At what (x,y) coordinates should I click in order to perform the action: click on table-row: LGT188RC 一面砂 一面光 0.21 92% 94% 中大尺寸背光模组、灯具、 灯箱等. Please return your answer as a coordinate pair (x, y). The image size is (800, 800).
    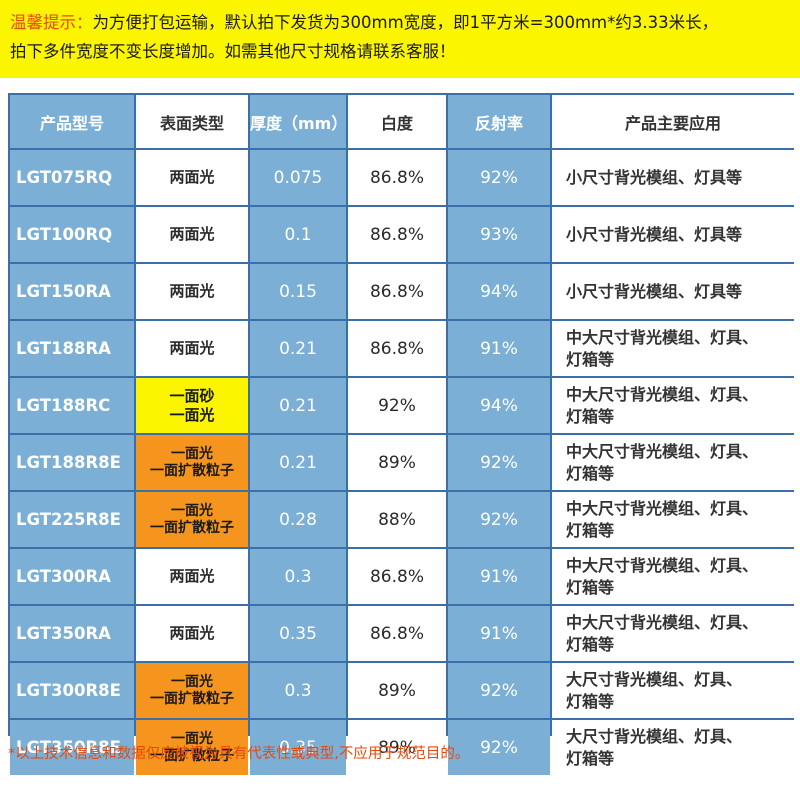
    Looking at the image, I should click on (402, 405).